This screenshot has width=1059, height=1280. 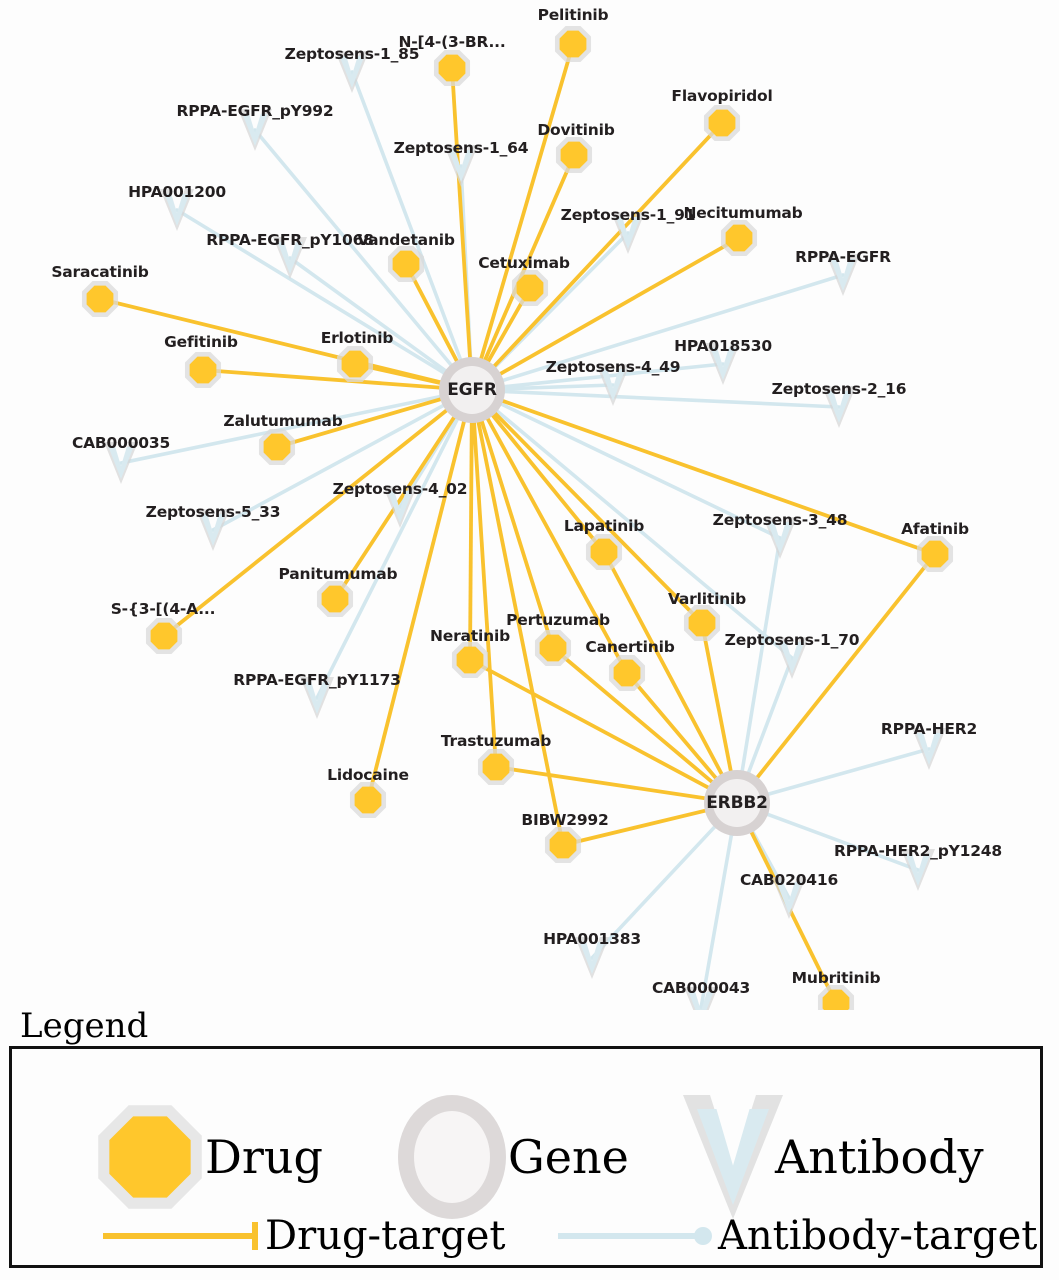 I want to click on gene-node-core, so click(x=472, y=390).